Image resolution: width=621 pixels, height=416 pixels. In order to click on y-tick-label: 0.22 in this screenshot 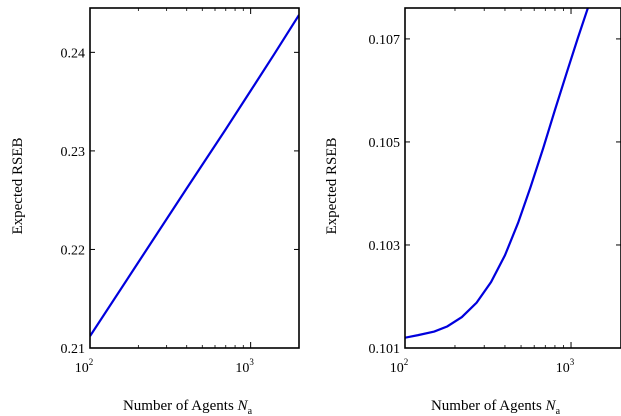, I will do `click(73, 250)`.